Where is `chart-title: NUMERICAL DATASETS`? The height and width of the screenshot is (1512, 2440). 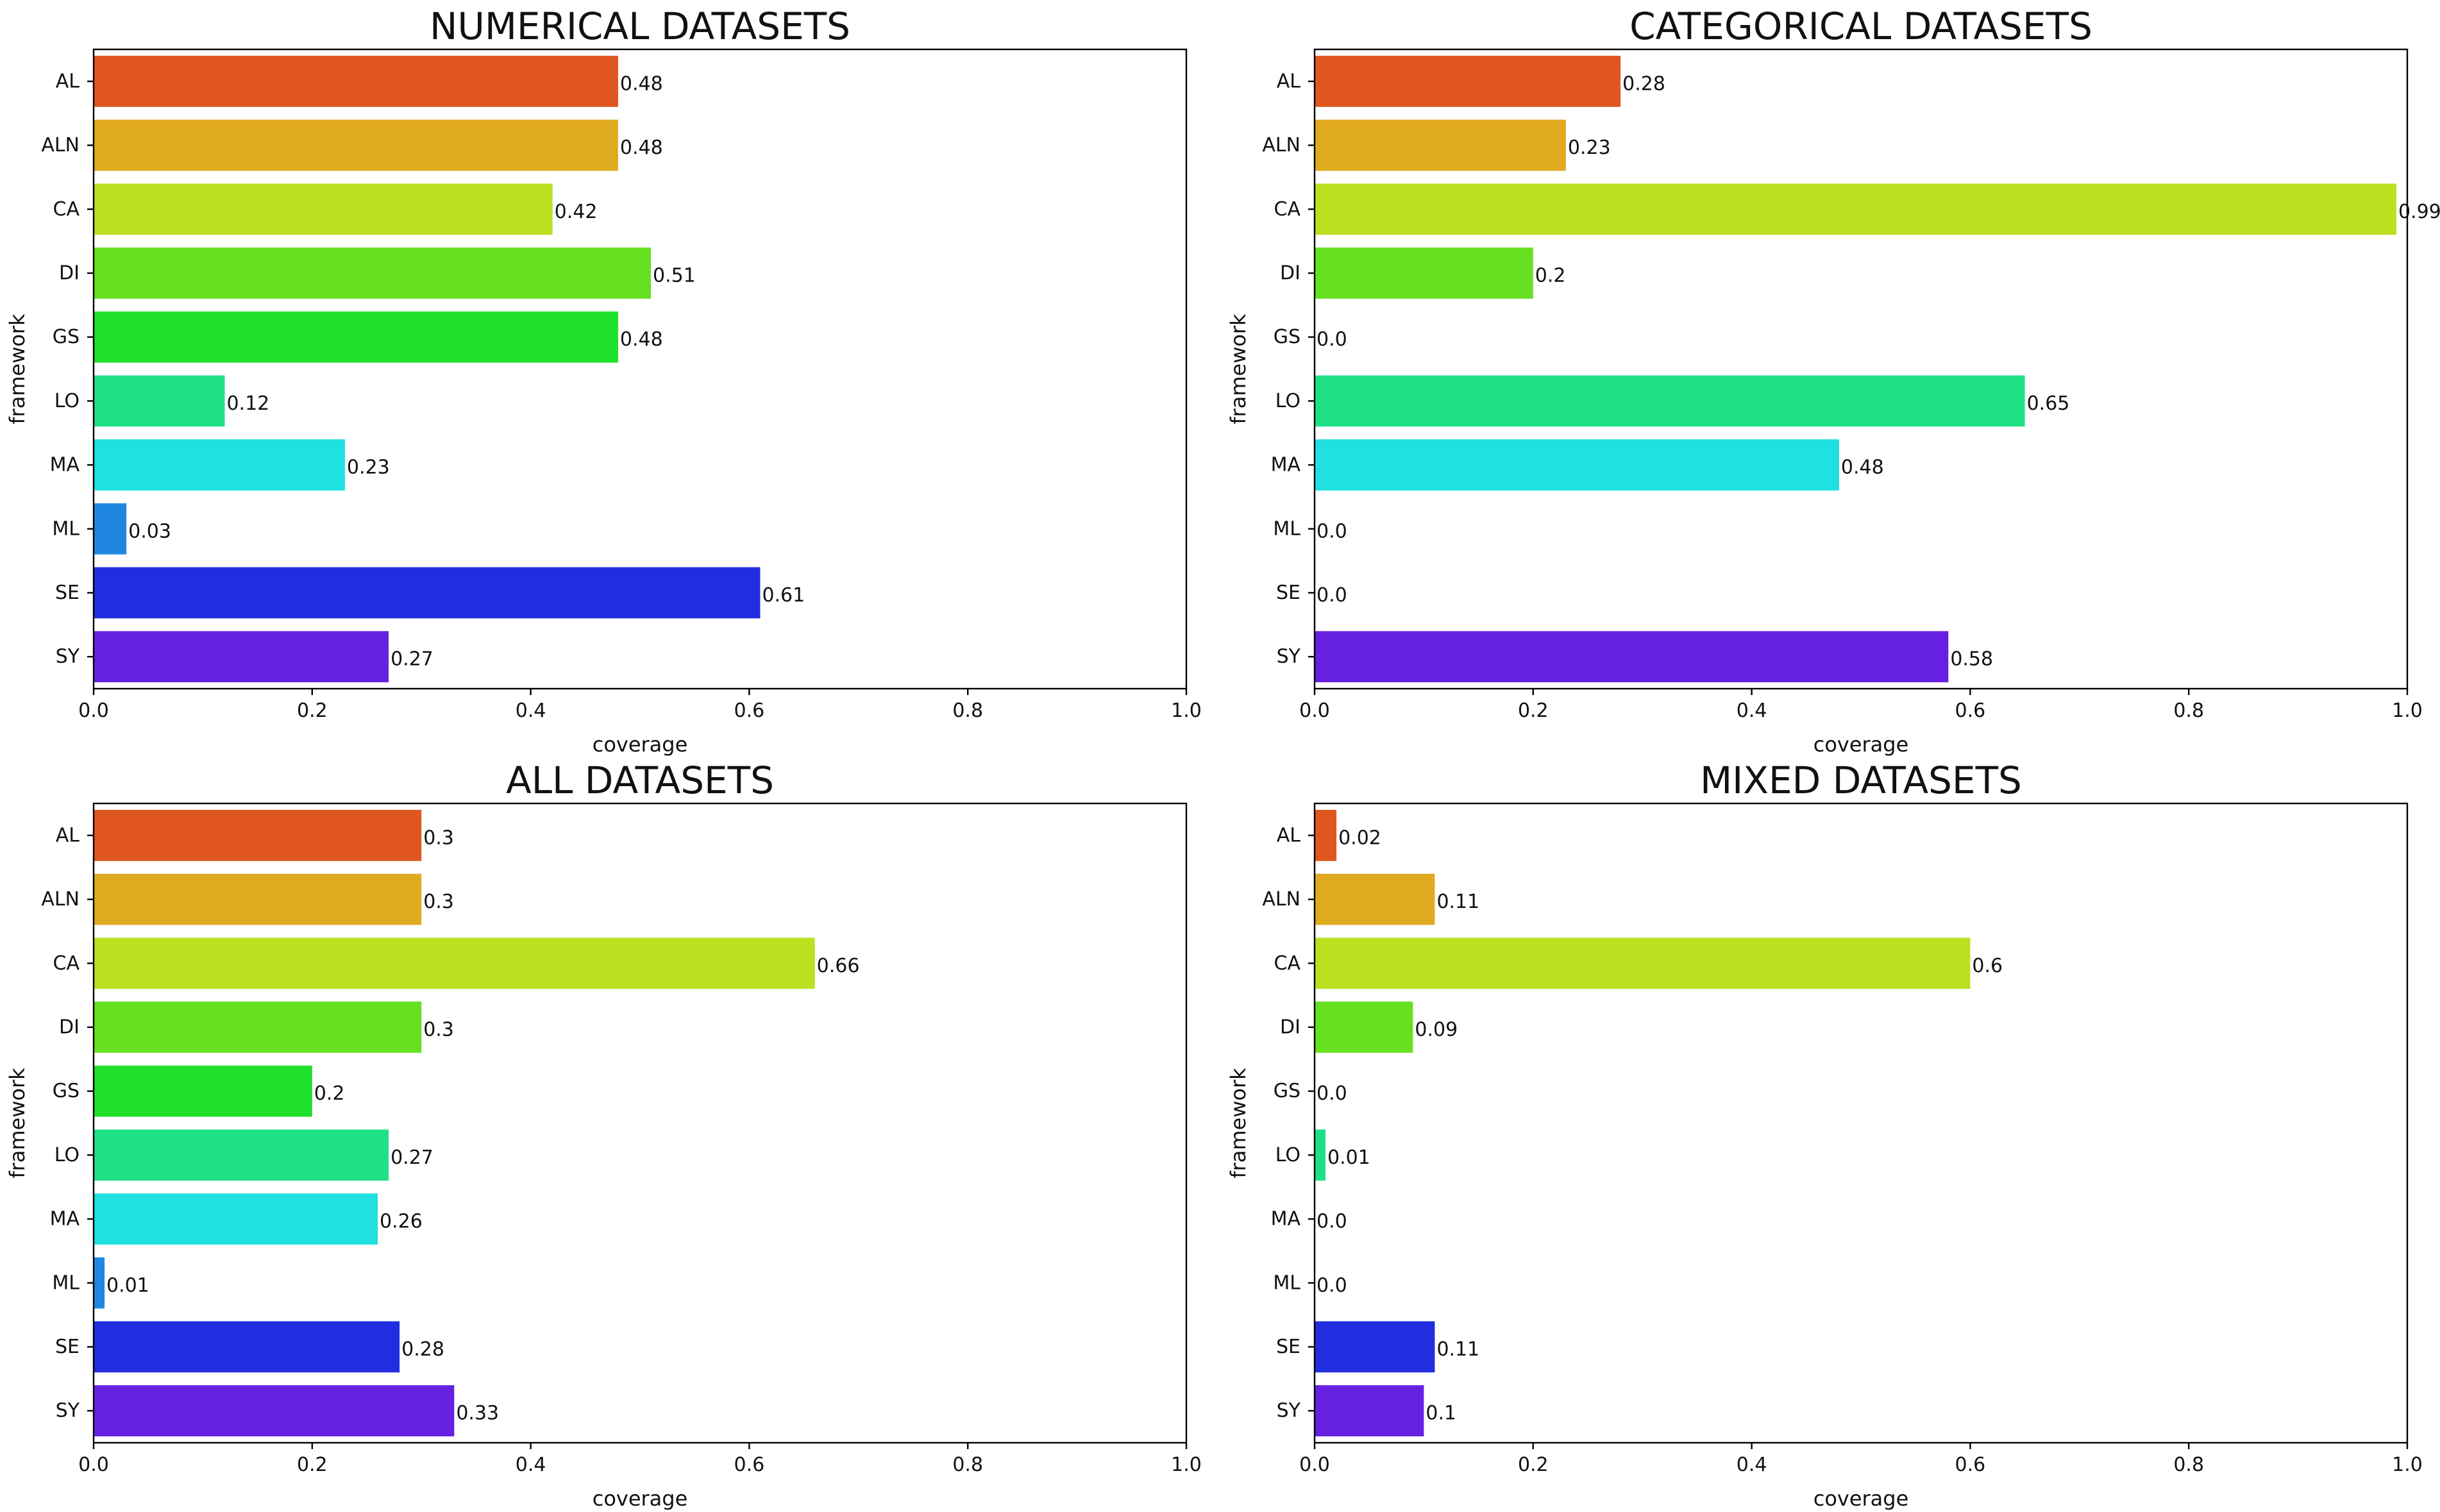 chart-title: NUMERICAL DATASETS is located at coordinates (640, 26).